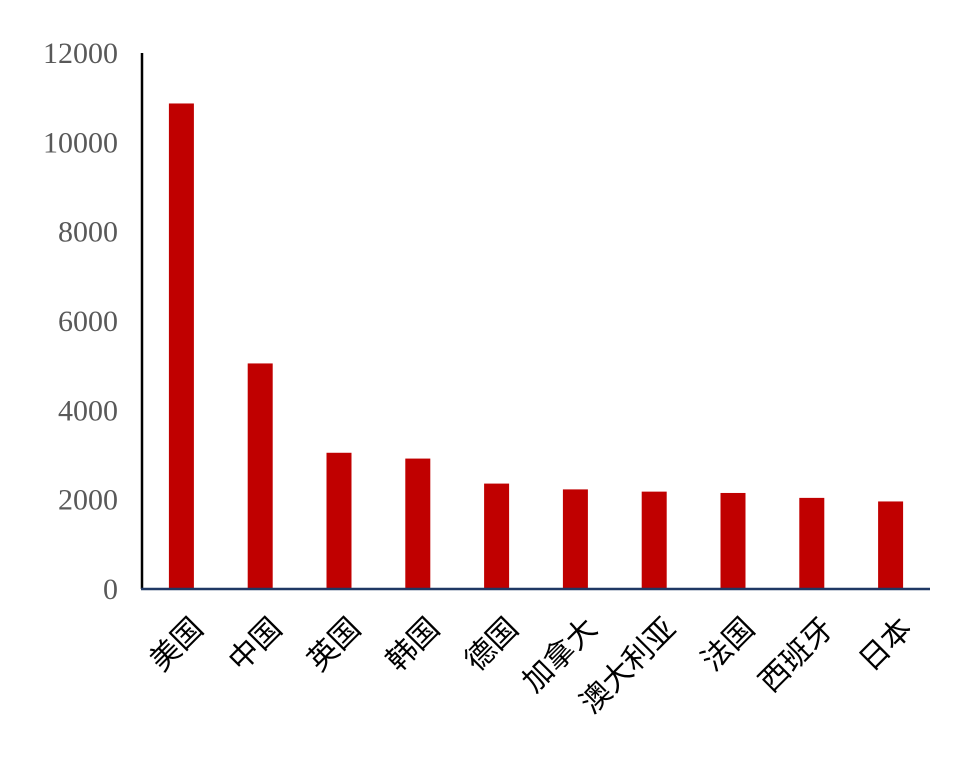 Image resolution: width=980 pixels, height=780 pixels. Describe the element at coordinates (796, 655) in the screenshot. I see `x-category-label: 西班牙` at that location.